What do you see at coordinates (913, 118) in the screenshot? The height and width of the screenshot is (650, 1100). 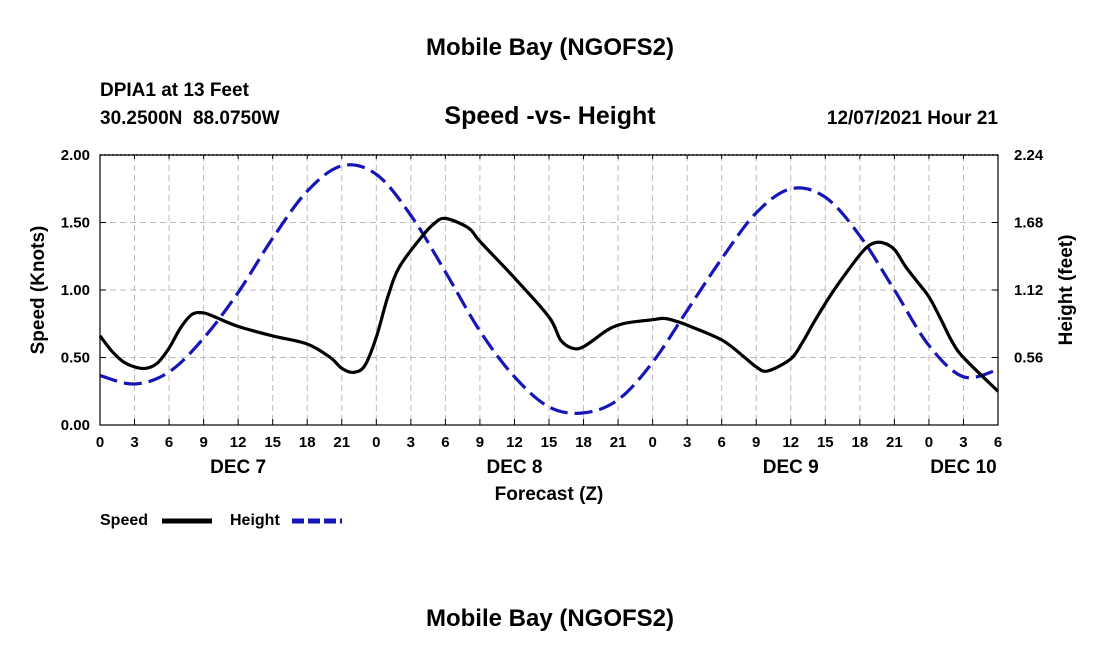 I see `forecast-timestamp: 12/07/2021 Hour 21` at bounding box center [913, 118].